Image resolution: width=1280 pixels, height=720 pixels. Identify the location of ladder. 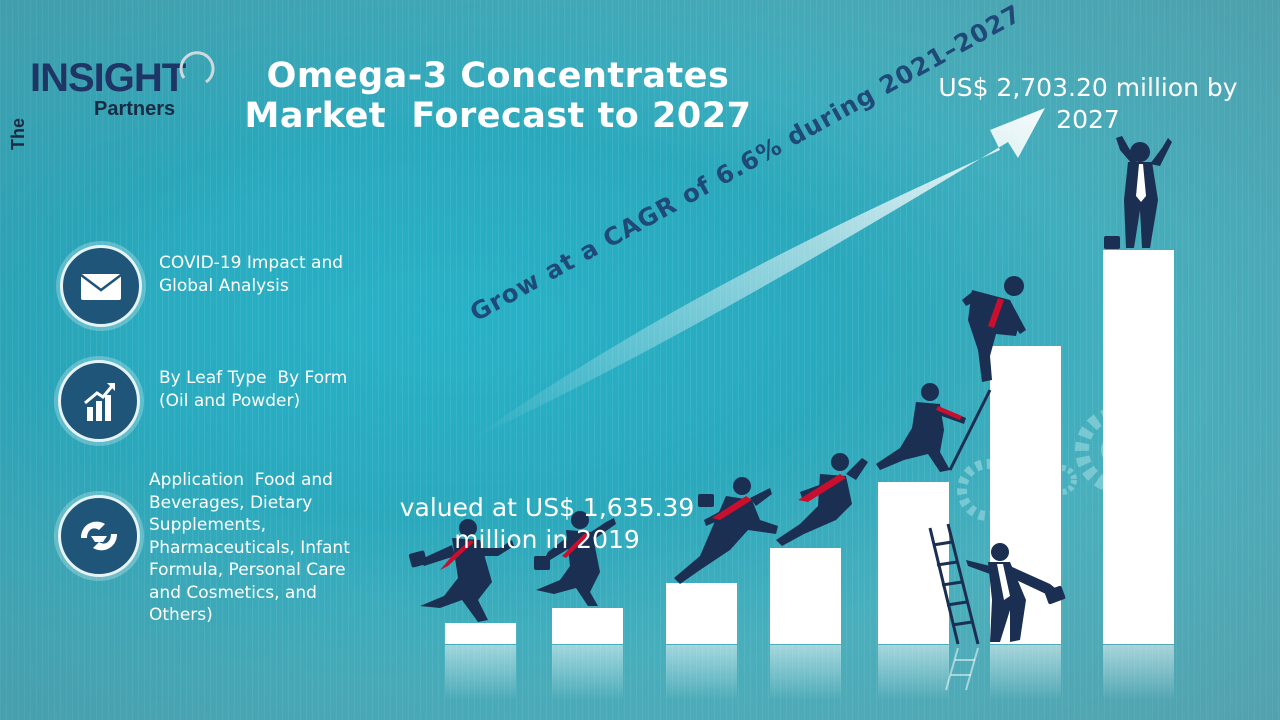
(954, 584).